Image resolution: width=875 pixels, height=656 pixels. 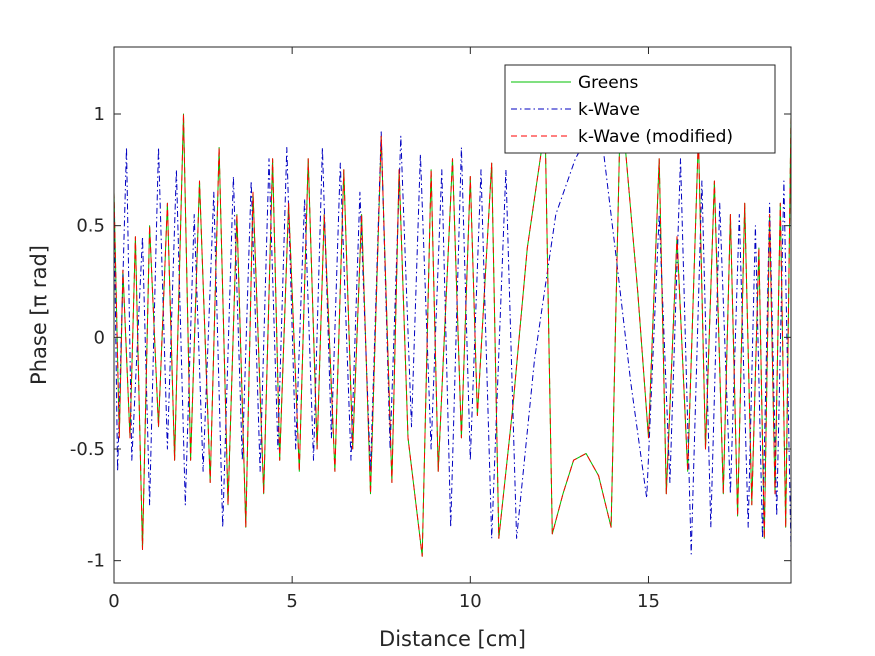 What do you see at coordinates (648, 601) in the screenshot?
I see `x-tick-label: 15` at bounding box center [648, 601].